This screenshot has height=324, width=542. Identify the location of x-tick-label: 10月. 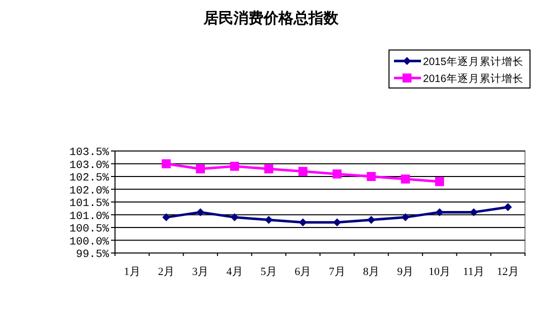
(439, 272).